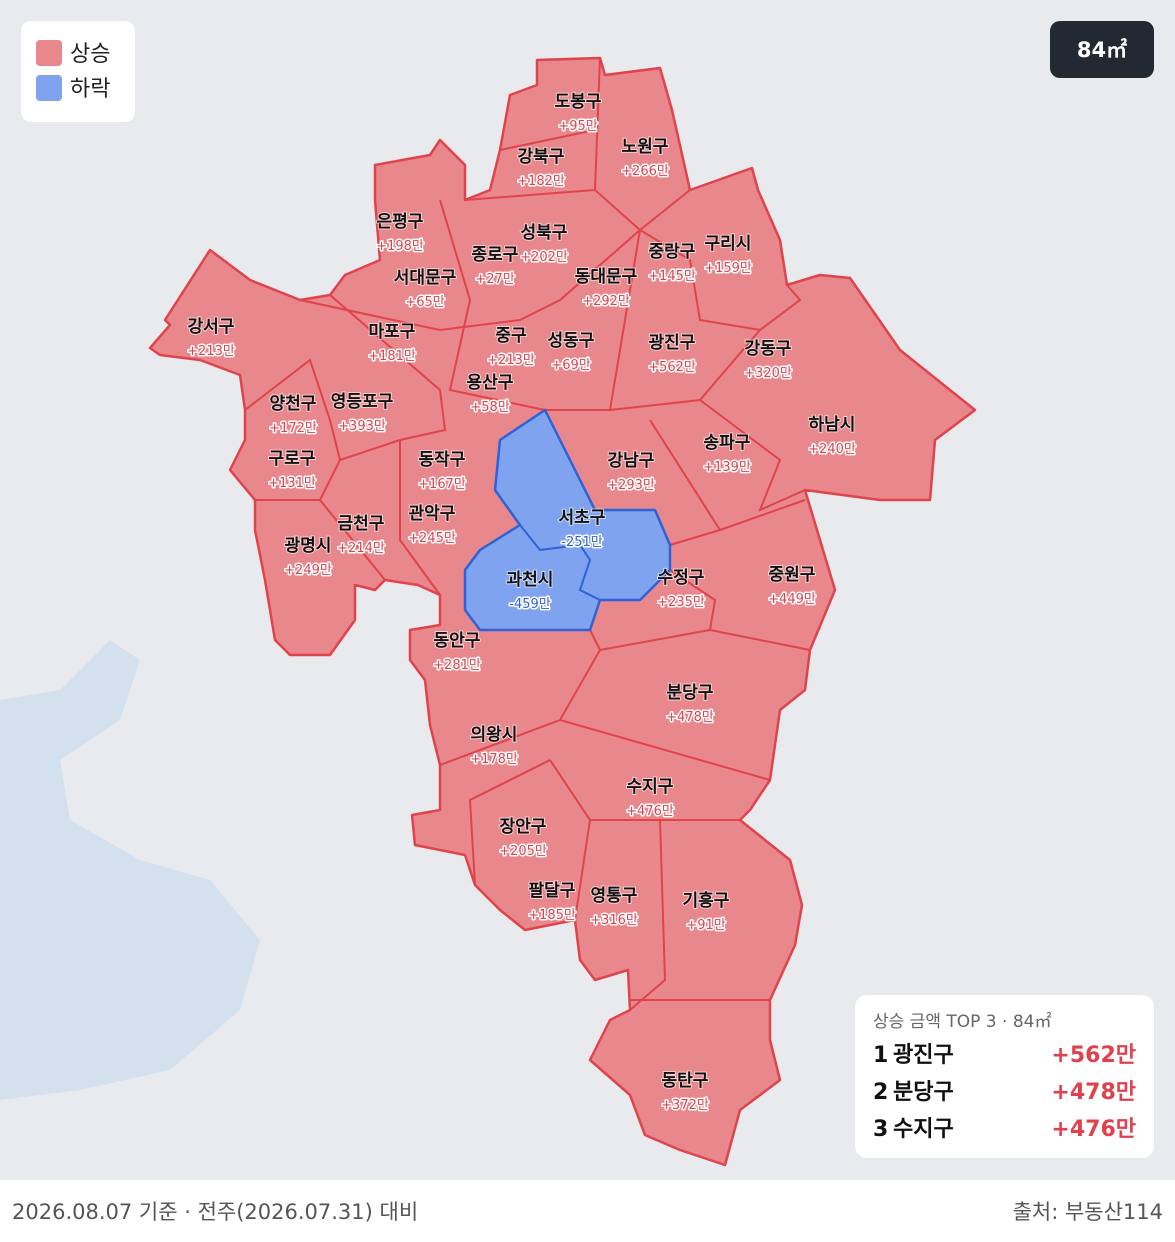  What do you see at coordinates (432, 514) in the screenshot?
I see `region-name: 관악구` at bounding box center [432, 514].